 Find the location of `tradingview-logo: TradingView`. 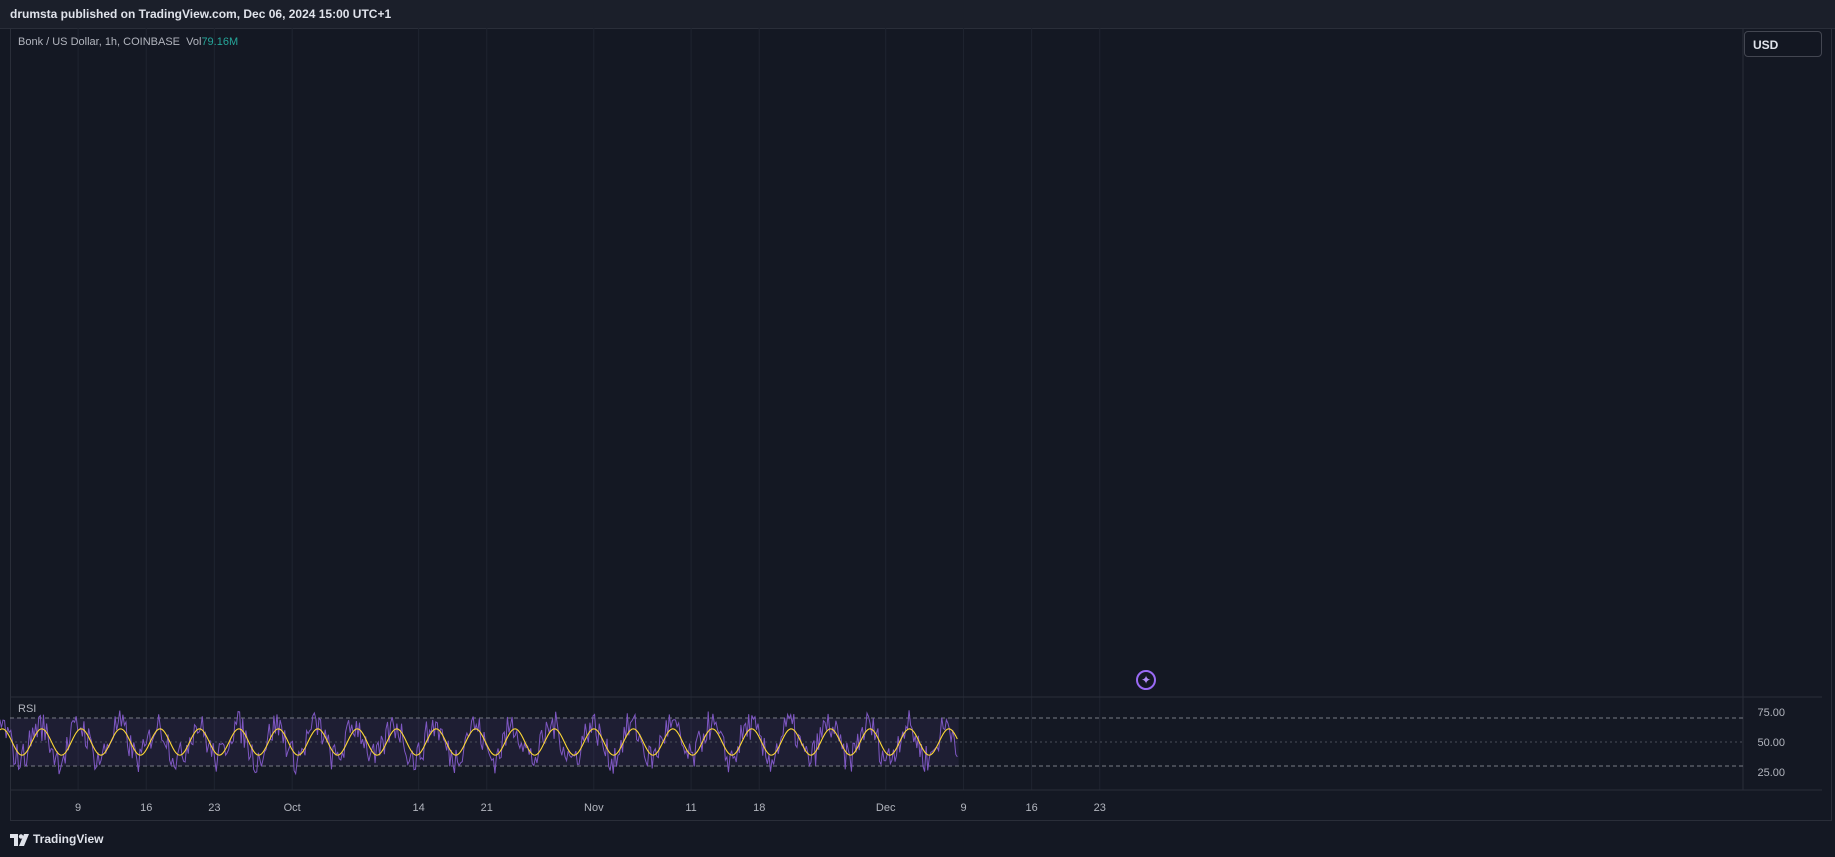

tradingview-logo: TradingView is located at coordinates (56, 839).